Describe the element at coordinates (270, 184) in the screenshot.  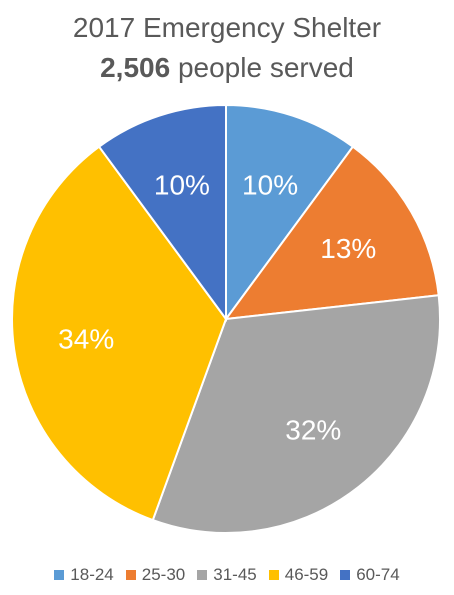
I see `pie-label-18-24: 10%` at that location.